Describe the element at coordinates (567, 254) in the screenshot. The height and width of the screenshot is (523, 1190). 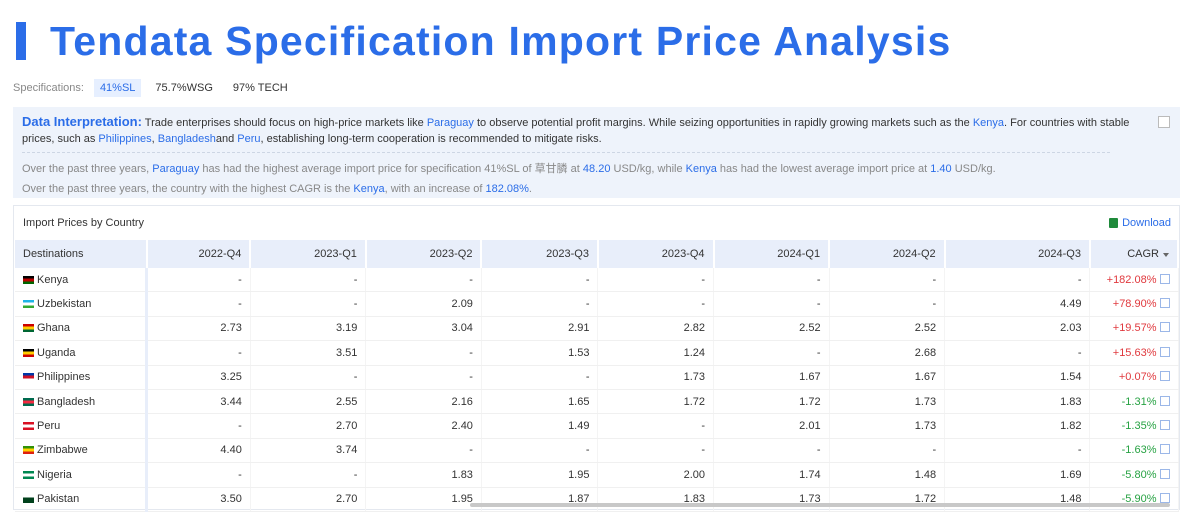
I see `header-label: 2023-Q3` at that location.